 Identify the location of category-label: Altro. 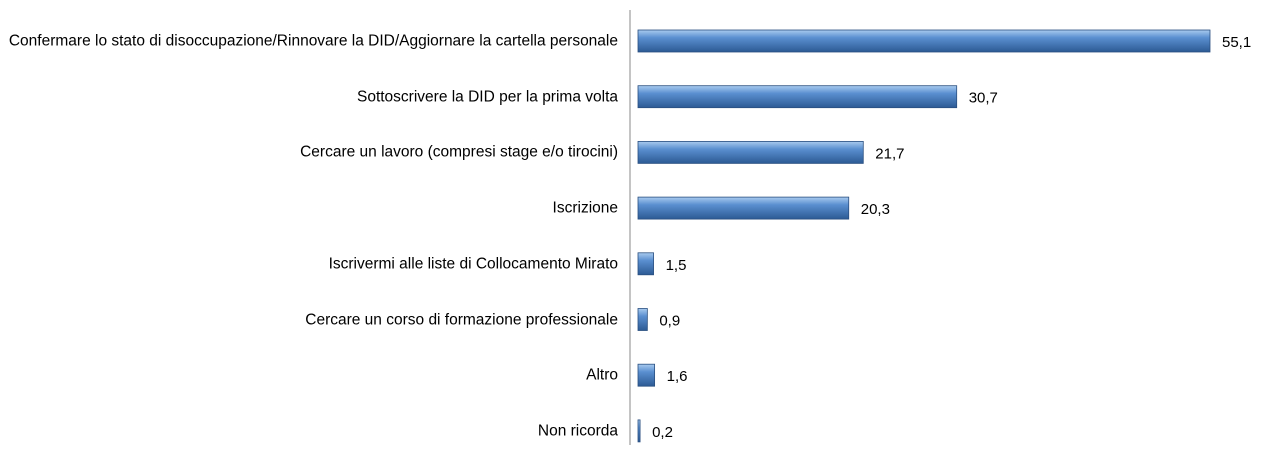
(602, 375).